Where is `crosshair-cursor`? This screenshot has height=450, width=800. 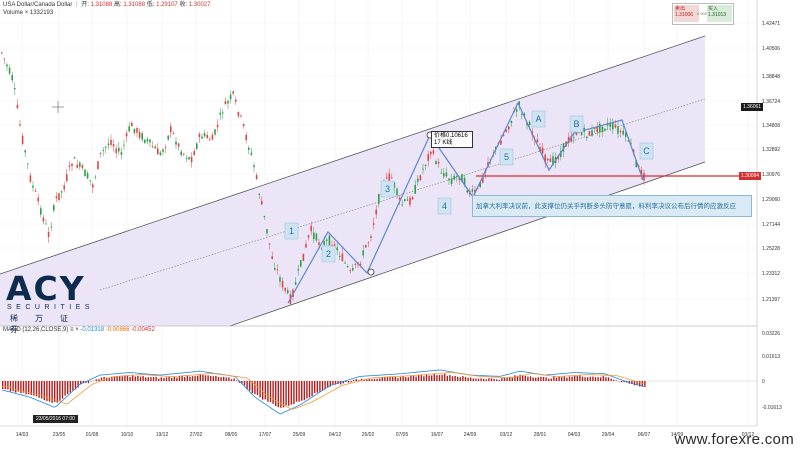
crosshair-cursor is located at coordinates (58, 107).